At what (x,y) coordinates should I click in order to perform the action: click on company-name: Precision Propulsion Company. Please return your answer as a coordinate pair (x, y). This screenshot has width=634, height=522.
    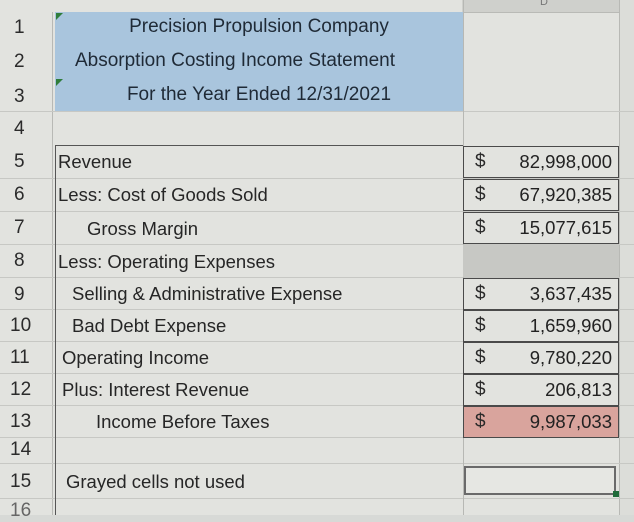
    Looking at the image, I should click on (259, 26).